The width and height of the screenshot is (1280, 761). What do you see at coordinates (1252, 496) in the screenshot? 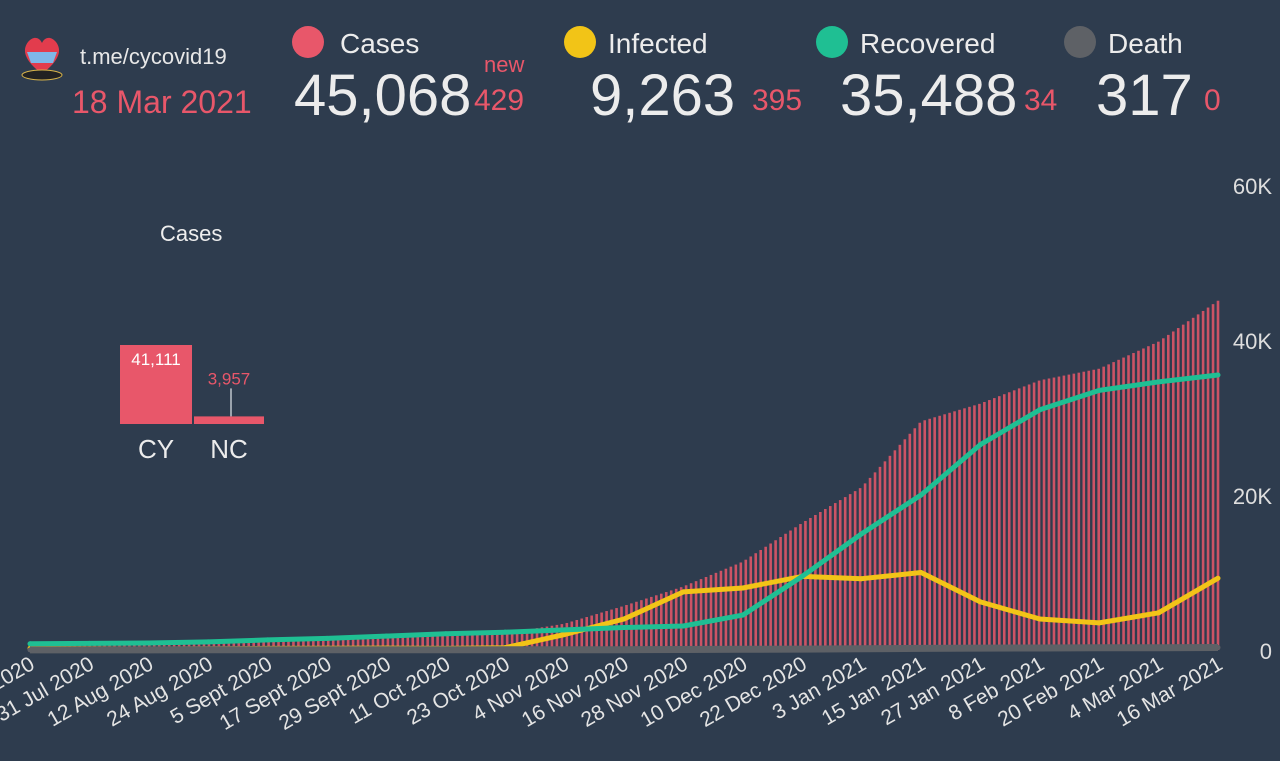
I see `y-tick-label: 20K` at bounding box center [1252, 496].